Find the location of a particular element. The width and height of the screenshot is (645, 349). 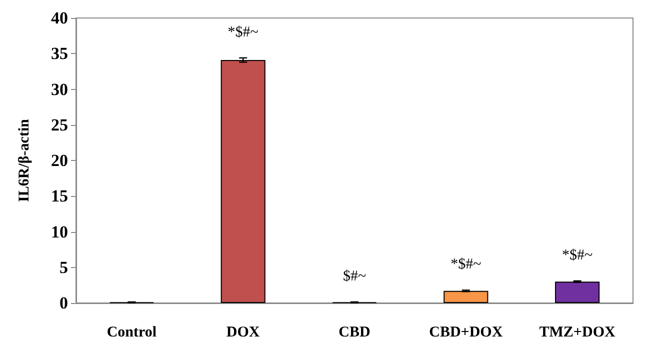

y-tick-label: 30 is located at coordinates (59, 89).